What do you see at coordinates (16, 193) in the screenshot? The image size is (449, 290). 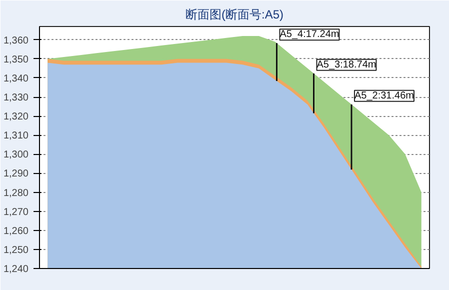 I see `y-tick-label: 1,280` at bounding box center [16, 193].